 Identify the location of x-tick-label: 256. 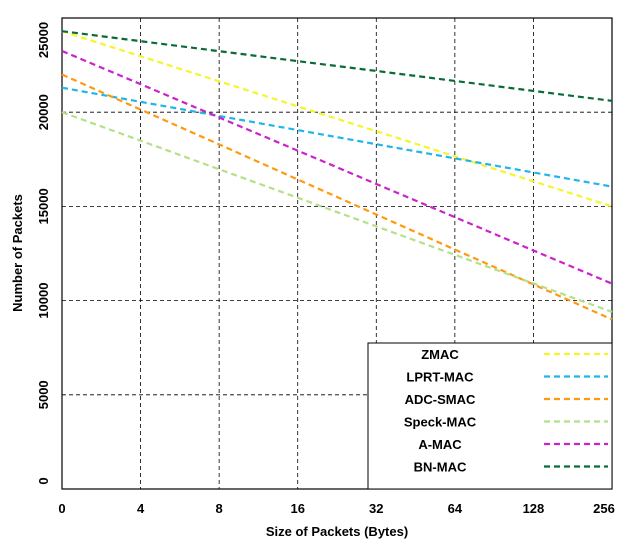
(604, 508).